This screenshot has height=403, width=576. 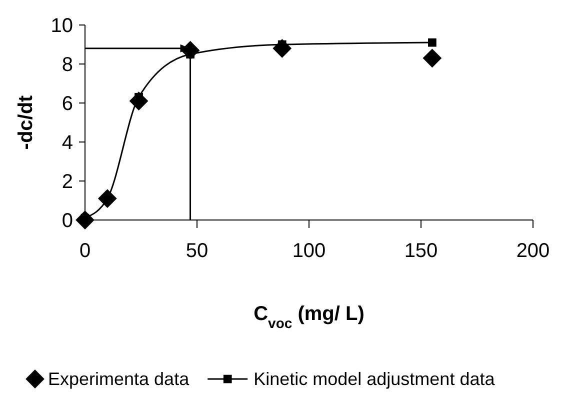 I want to click on y-tick-label: 10, so click(x=61, y=26).